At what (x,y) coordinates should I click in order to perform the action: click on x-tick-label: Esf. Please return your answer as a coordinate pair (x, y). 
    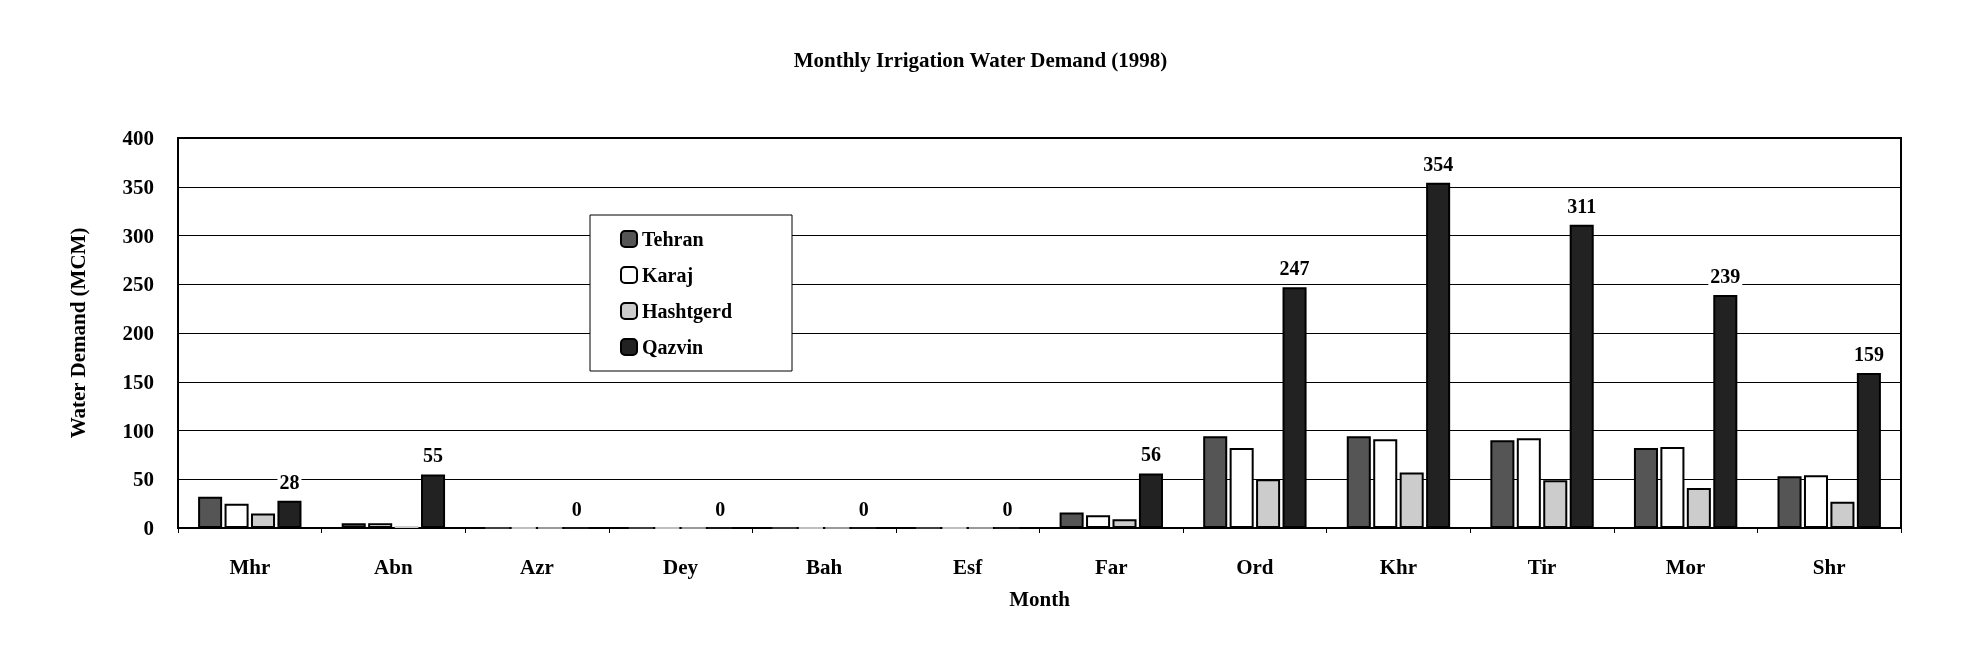
    Looking at the image, I should click on (968, 566).